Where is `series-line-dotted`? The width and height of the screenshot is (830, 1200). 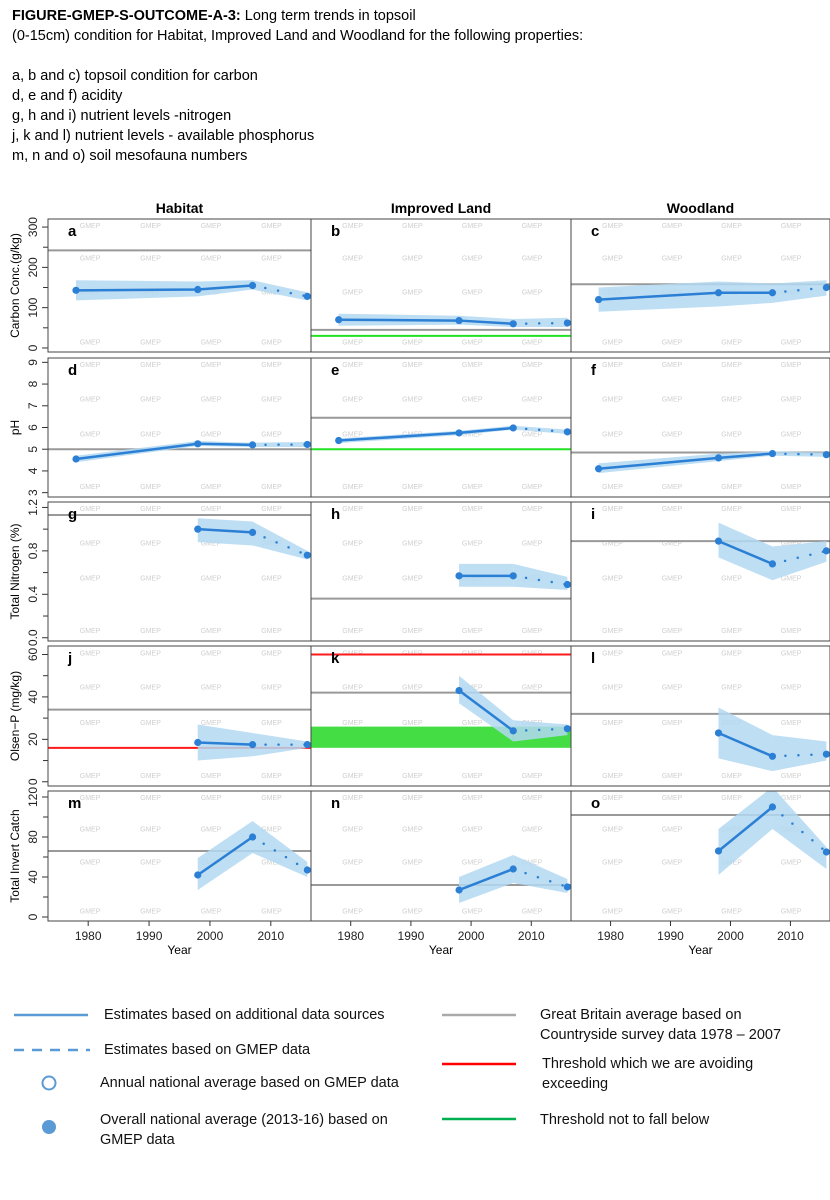 series-line-dotted is located at coordinates (540, 730).